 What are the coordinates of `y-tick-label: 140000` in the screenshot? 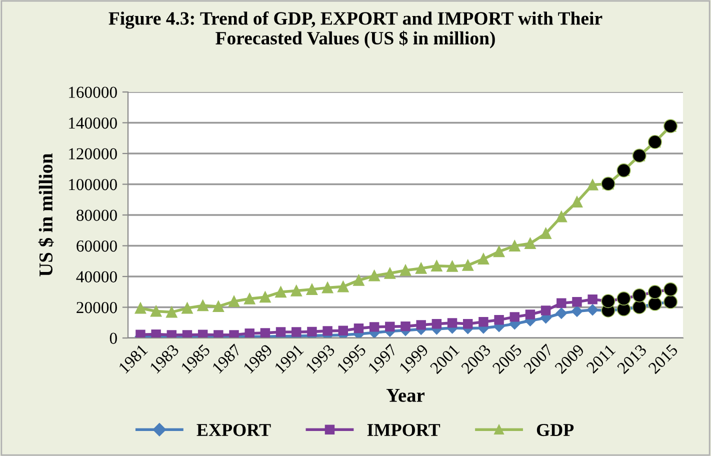 It's located at (93, 123).